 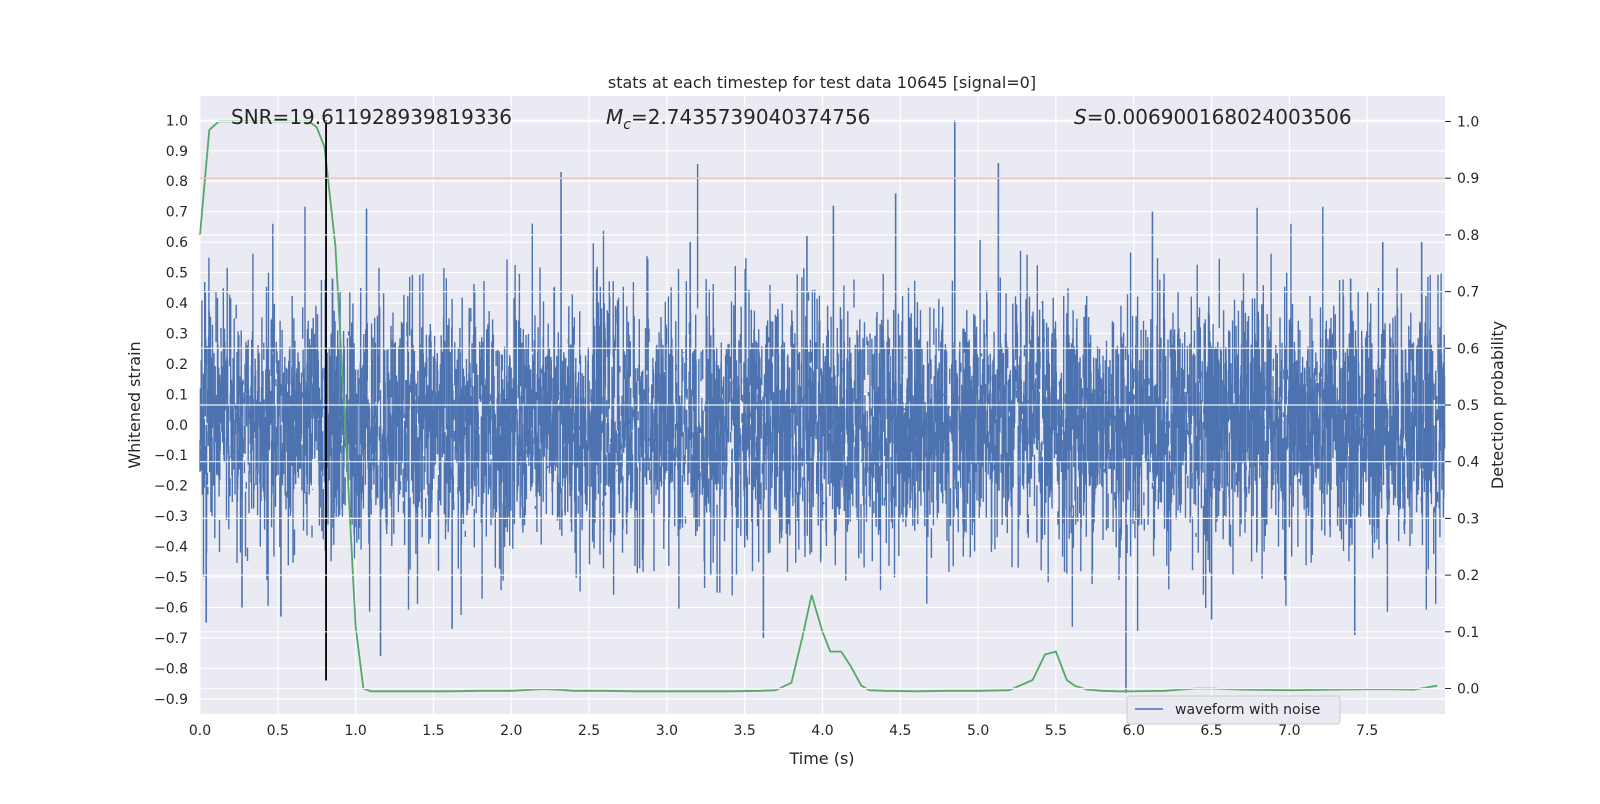 I want to click on legend: waveform with noise, so click(x=1233, y=710).